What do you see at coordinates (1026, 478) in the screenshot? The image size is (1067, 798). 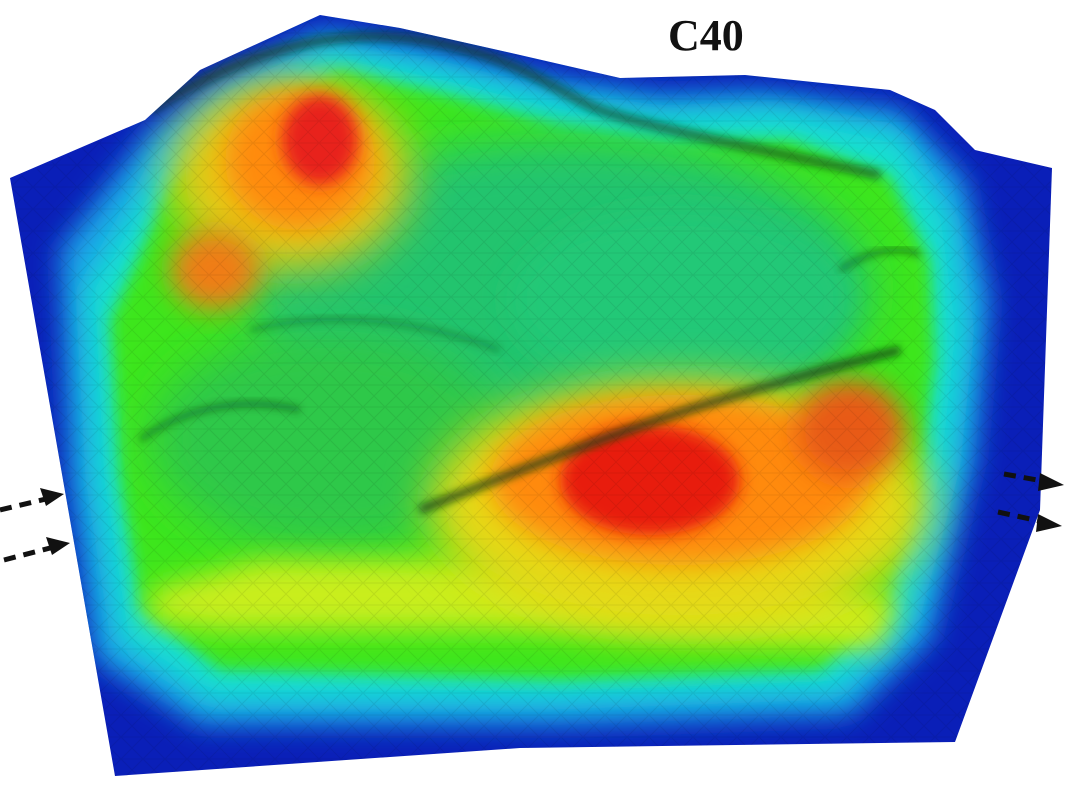 I see `outlet-arrow-upper` at bounding box center [1026, 478].